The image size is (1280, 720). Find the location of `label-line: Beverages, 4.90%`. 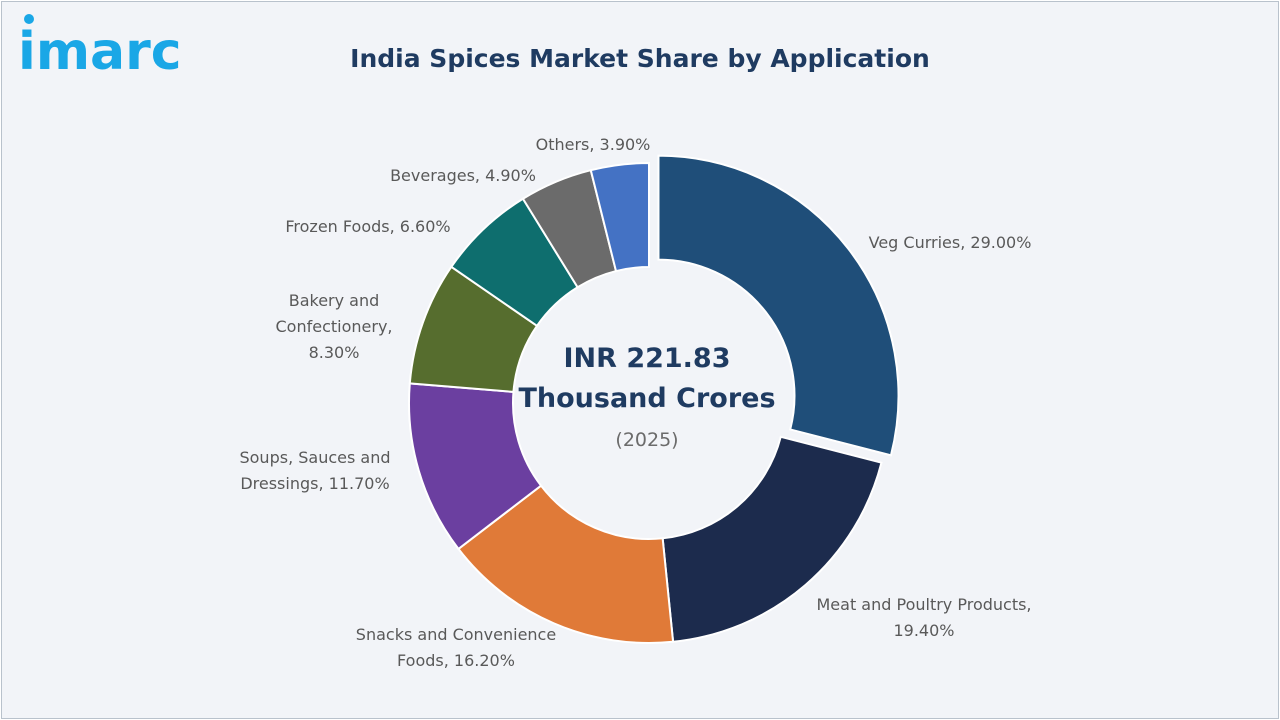

label-line: Beverages, 4.90% is located at coordinates (463, 175).